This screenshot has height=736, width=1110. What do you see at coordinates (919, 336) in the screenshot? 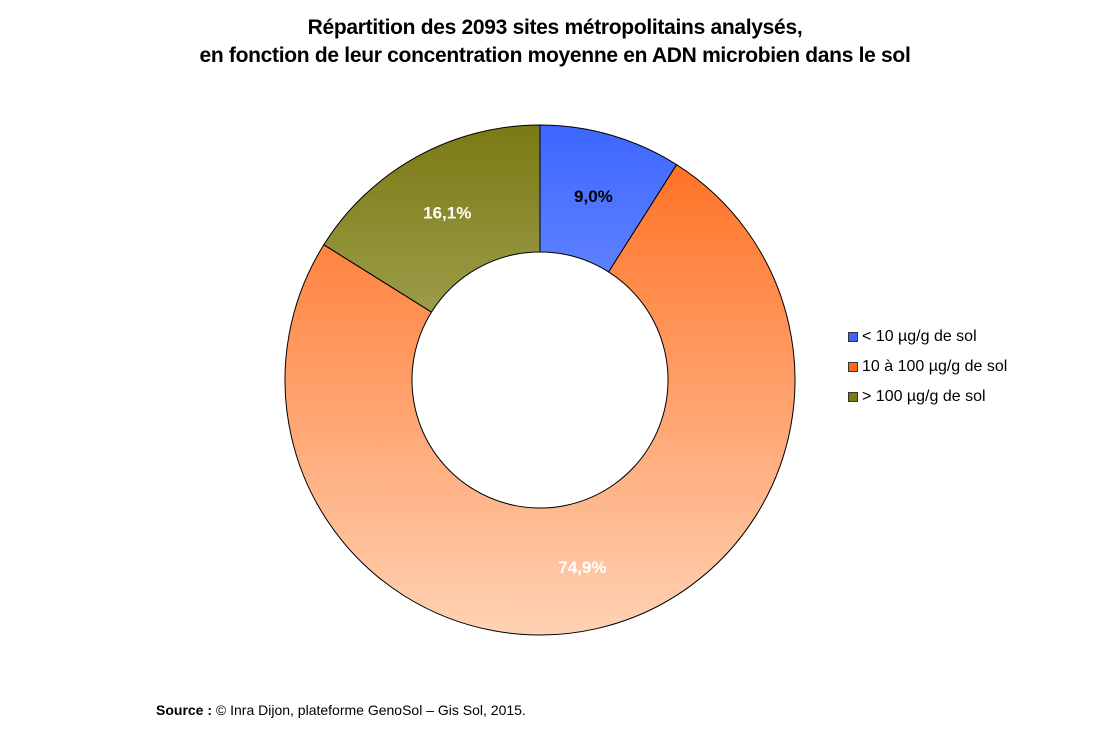
I see `legend-label-lt10: < 10 µg/g de sol` at bounding box center [919, 336].